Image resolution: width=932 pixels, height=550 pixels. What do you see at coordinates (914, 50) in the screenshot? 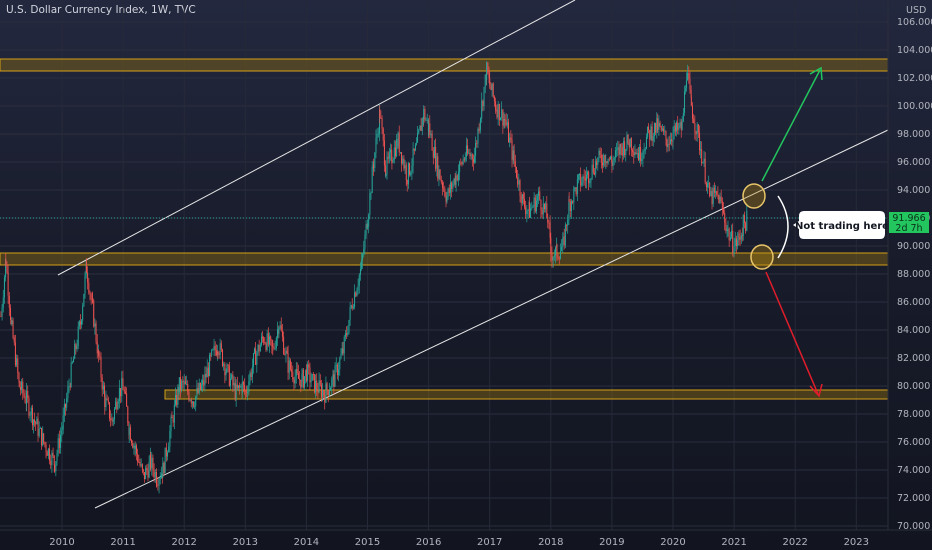
I see `y-tick-label: 104.000` at bounding box center [914, 50].